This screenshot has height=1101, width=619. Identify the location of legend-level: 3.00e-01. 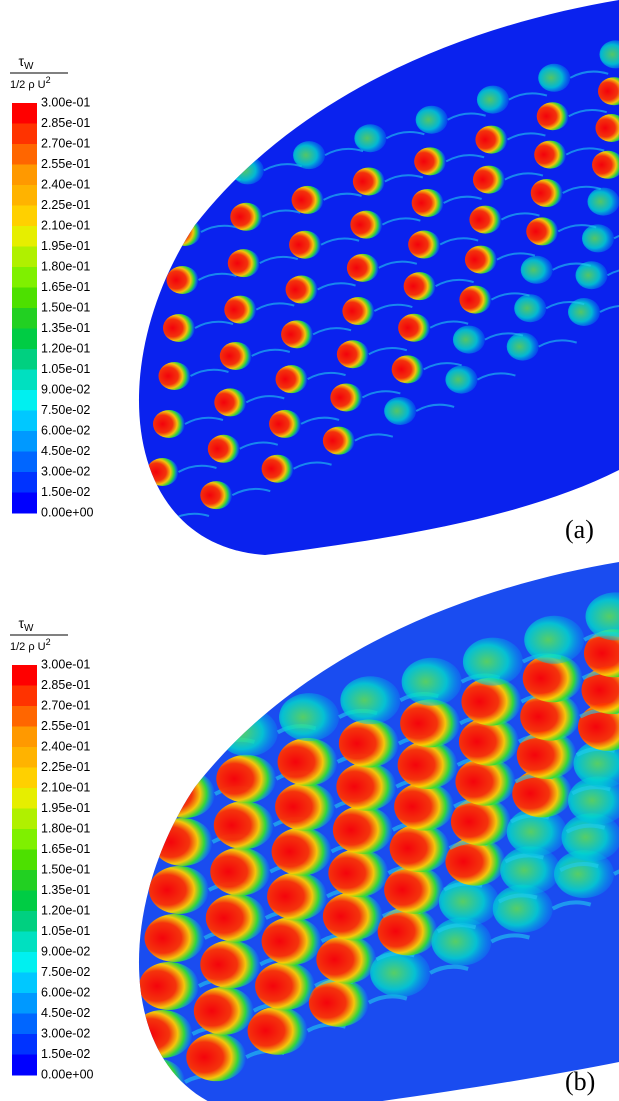
(65, 664).